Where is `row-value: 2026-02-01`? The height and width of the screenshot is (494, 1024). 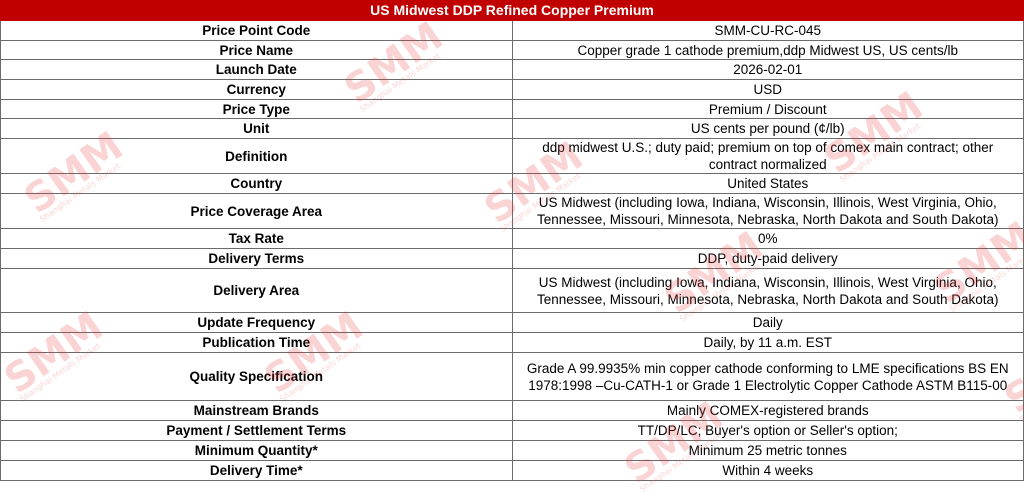 row-value: 2026-02-01 is located at coordinates (767, 69).